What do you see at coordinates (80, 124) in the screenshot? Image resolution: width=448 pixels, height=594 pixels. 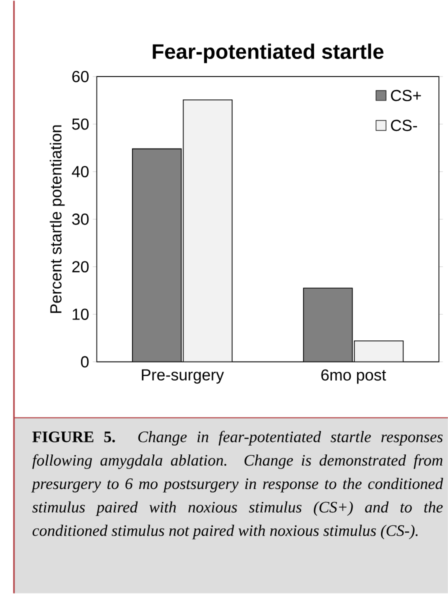 I see `y-tick-label: 50` at bounding box center [80, 124].